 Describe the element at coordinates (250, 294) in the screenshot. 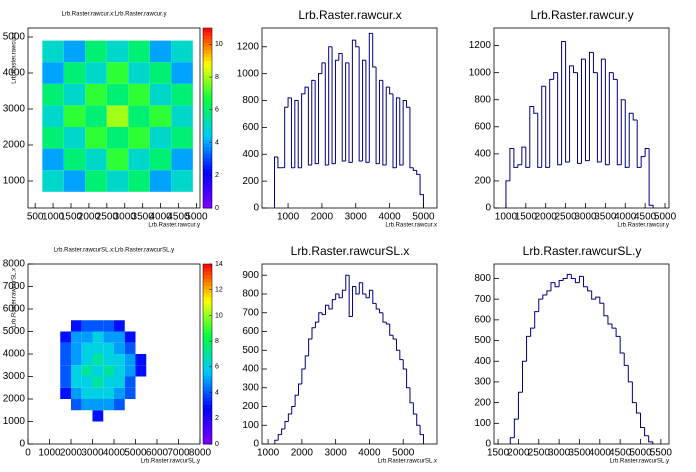

I see `y-tick-label: 800` at that location.